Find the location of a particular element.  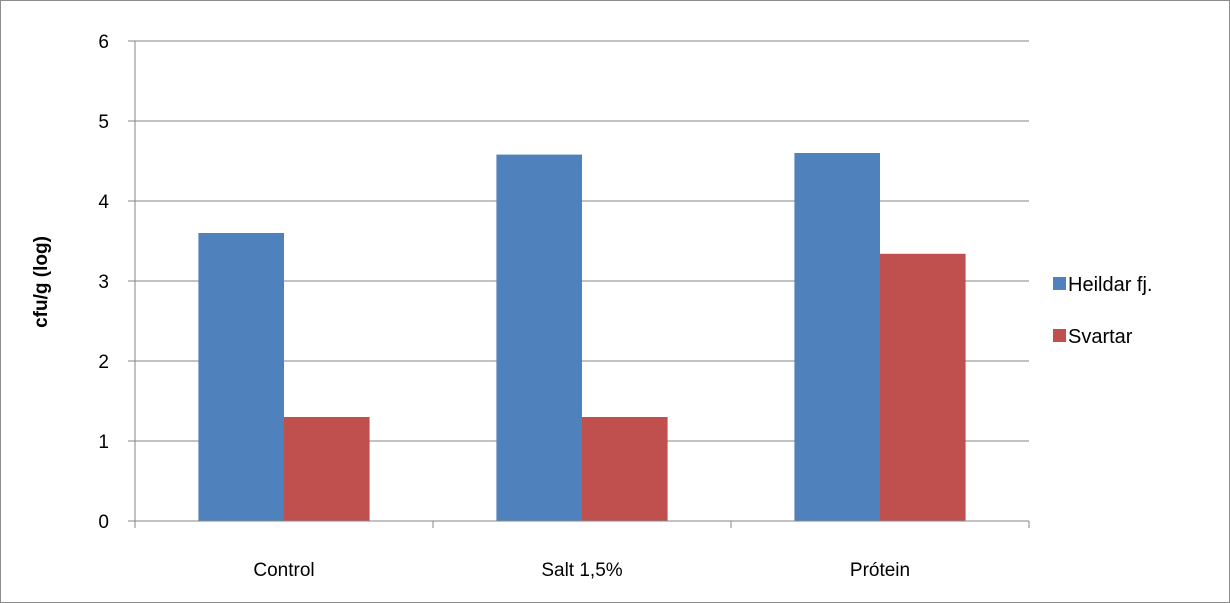

x-tick-label: Prótein is located at coordinates (880, 570).